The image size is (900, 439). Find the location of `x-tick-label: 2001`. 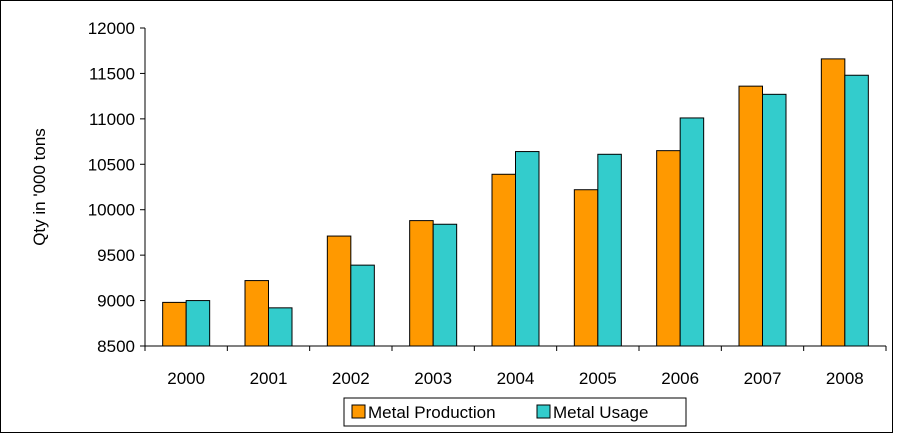

x-tick-label: 2001 is located at coordinates (269, 378).